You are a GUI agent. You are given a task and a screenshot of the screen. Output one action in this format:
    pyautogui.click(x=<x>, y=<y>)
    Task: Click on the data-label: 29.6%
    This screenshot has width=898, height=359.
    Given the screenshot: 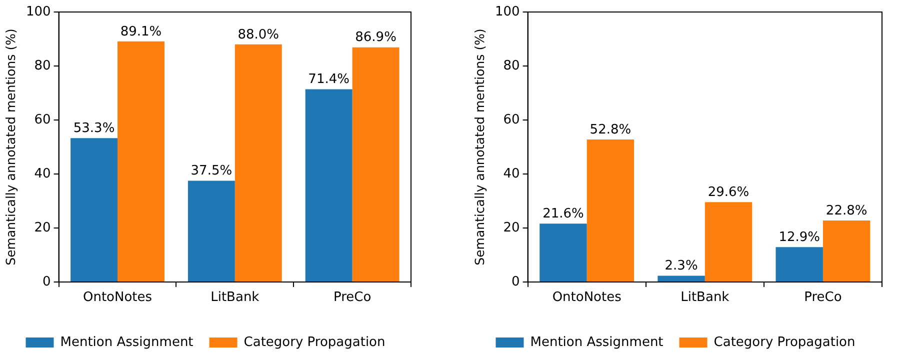 What is the action you would take?
    pyautogui.click(x=729, y=192)
    